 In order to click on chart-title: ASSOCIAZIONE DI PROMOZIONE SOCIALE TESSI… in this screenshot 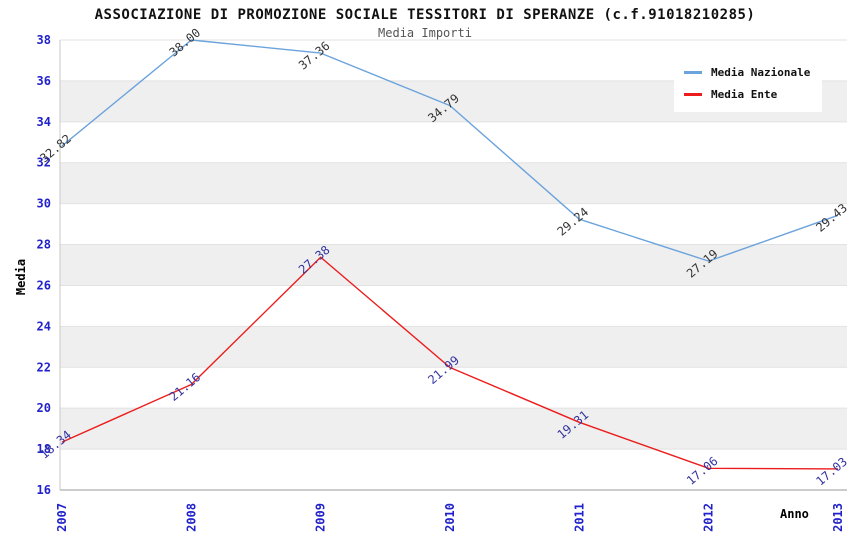, I will do `click(425, 15)`.